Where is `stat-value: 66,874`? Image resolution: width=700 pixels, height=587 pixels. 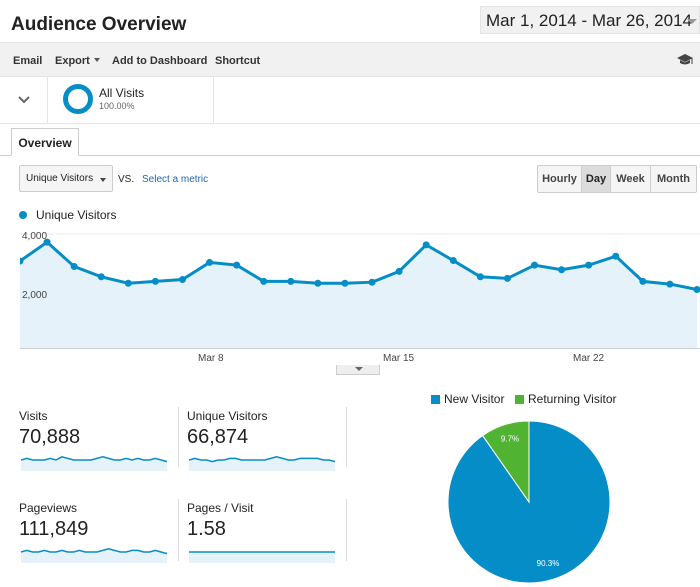 stat-value: 66,874 is located at coordinates (218, 437).